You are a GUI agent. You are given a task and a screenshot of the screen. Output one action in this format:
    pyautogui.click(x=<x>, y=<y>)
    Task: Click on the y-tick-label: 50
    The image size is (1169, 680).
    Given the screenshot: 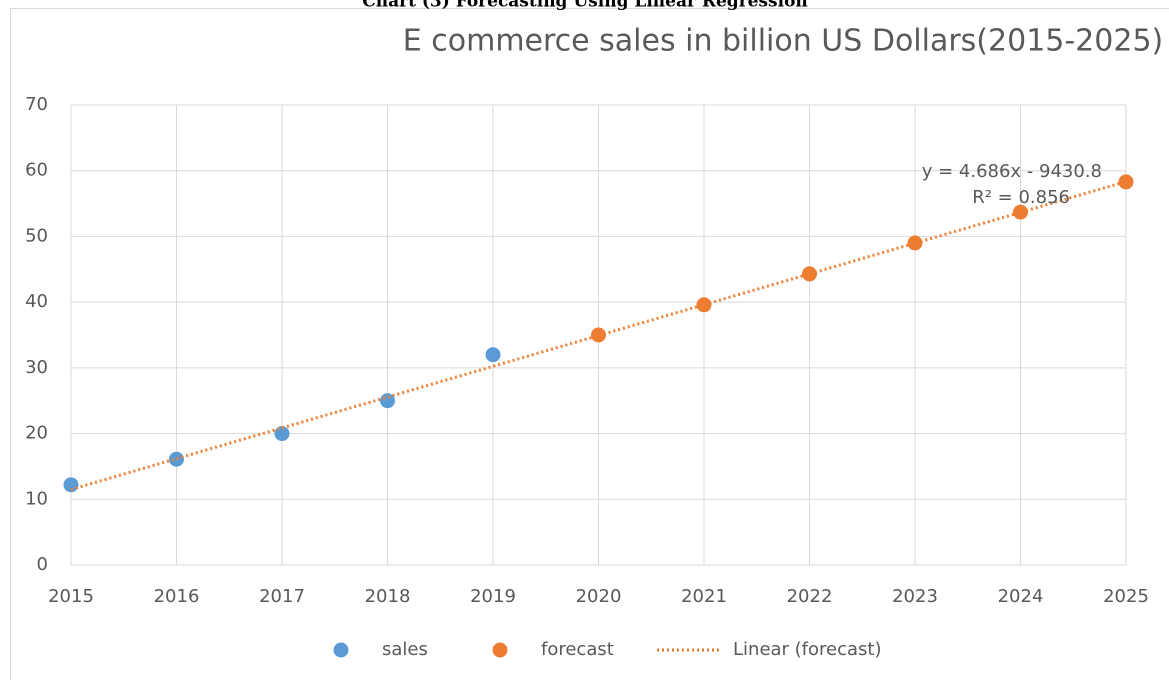 What is the action you would take?
    pyautogui.click(x=36, y=235)
    